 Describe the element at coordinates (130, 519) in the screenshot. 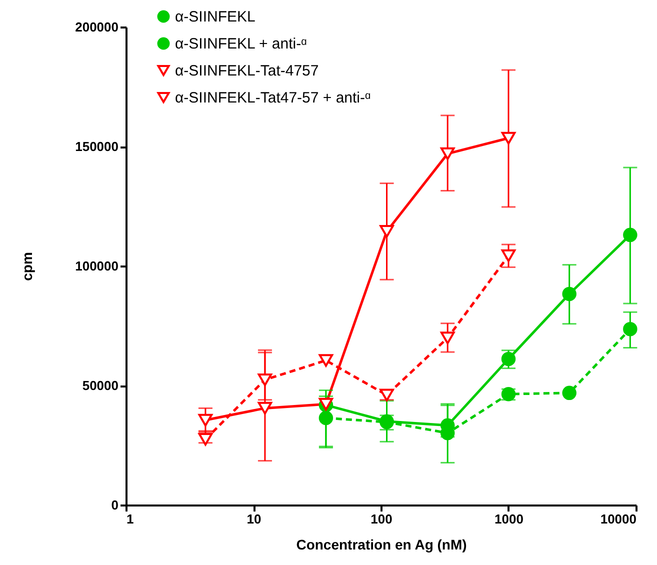

I see `x-tick-label: 1` at that location.